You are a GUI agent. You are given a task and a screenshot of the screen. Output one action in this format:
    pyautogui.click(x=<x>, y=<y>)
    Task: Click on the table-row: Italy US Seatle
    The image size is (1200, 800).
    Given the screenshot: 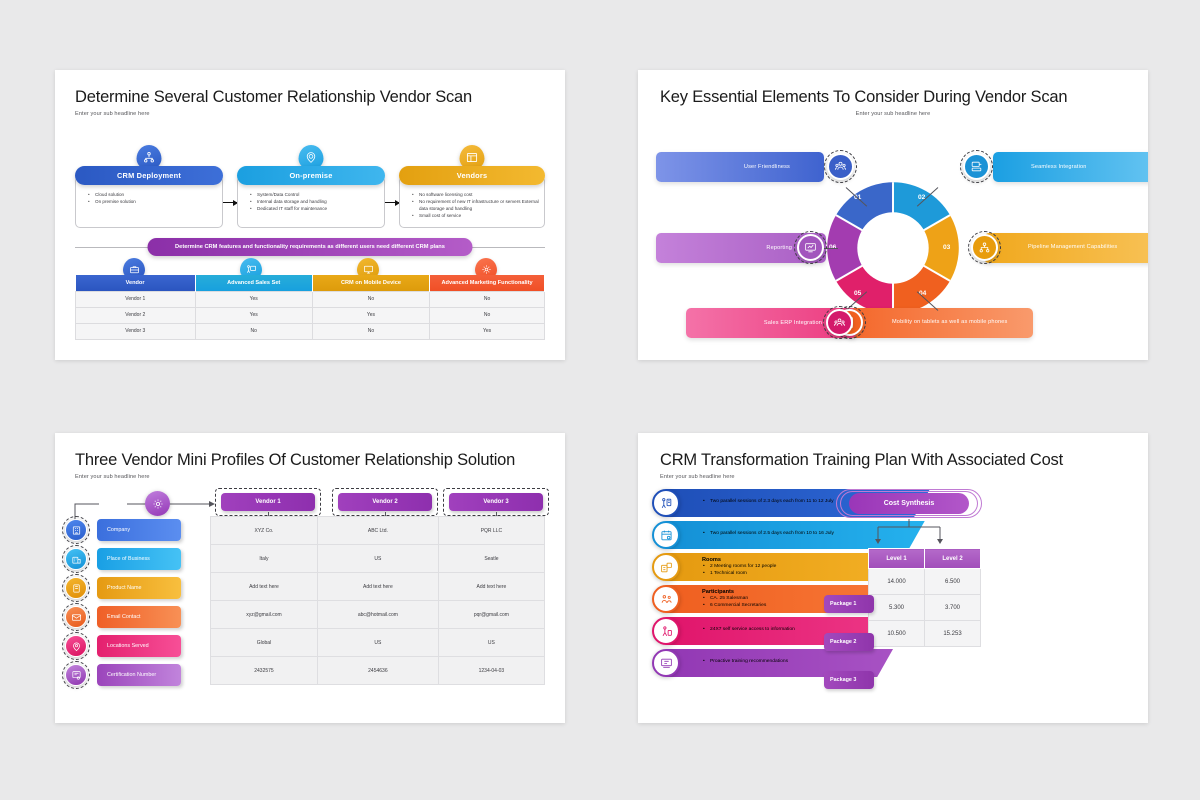 What is the action you would take?
    pyautogui.click(x=378, y=558)
    